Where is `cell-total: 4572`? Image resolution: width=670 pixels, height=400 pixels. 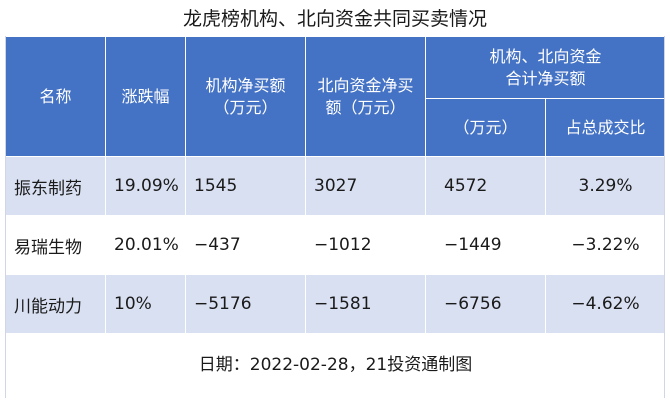
cell-total: 4572 is located at coordinates (485, 186).